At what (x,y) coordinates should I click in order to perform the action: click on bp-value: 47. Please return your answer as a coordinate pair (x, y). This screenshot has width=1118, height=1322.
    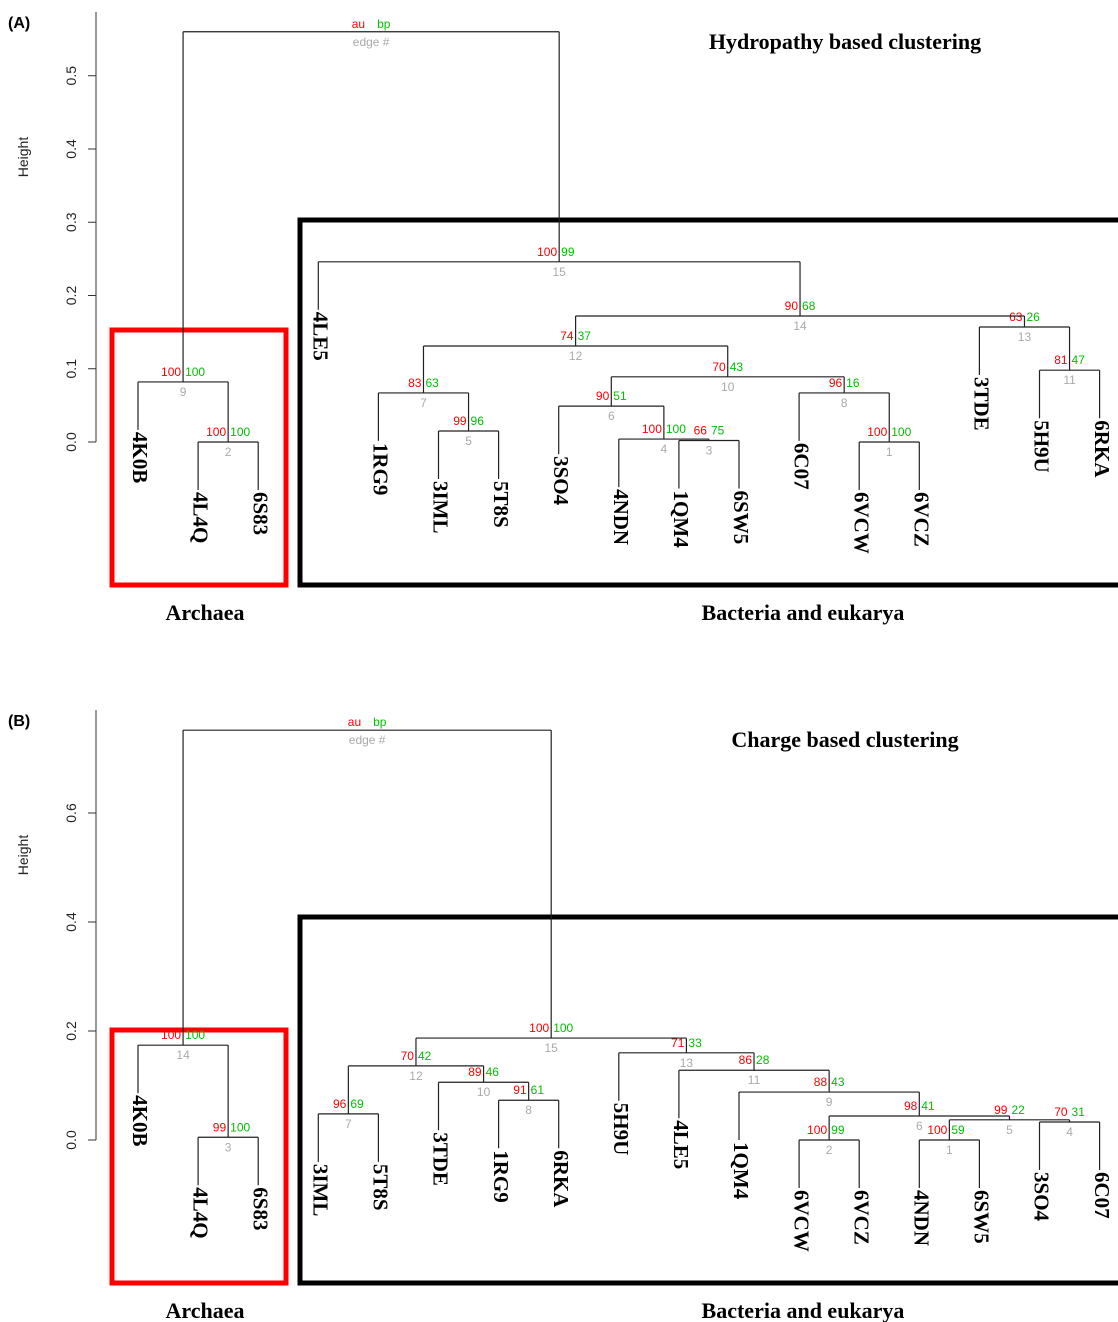
    Looking at the image, I should click on (1079, 360).